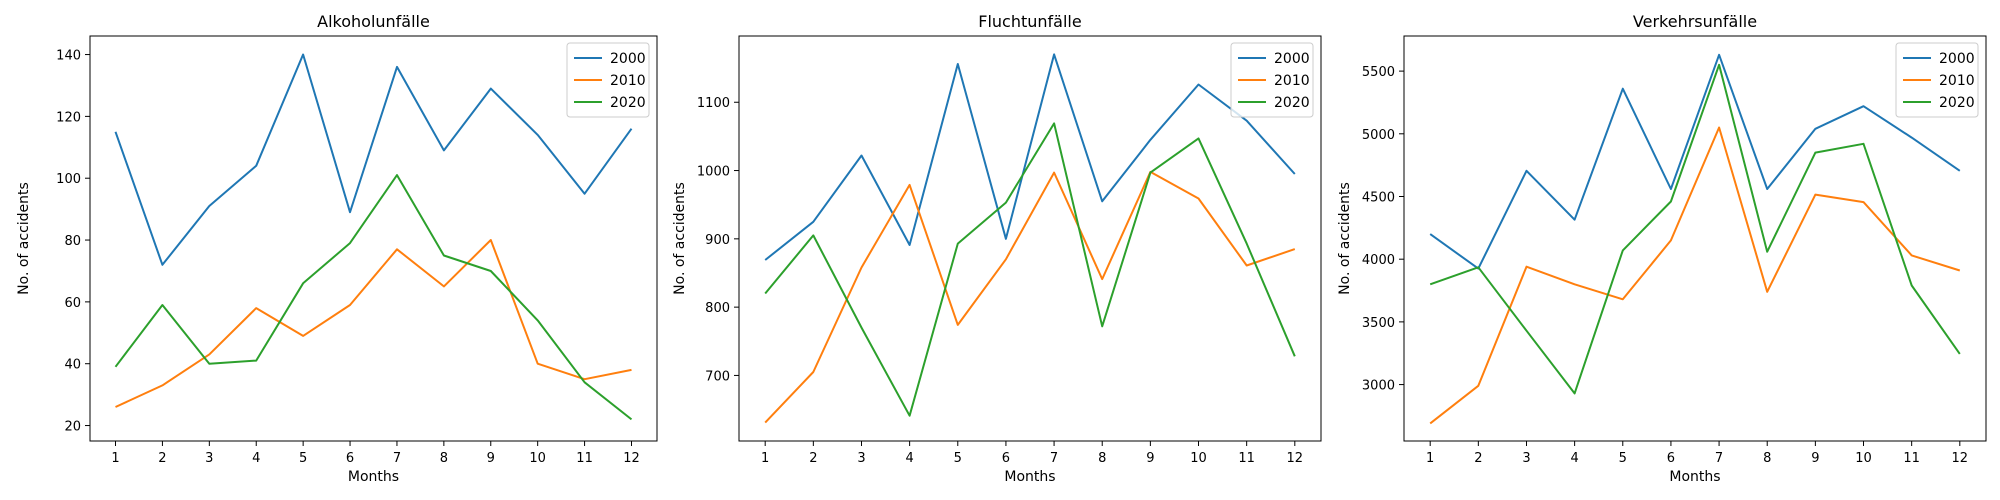 This screenshot has height=500, width=2000. What do you see at coordinates (1378, 135) in the screenshot?
I see `y-tick-label: 5000` at bounding box center [1378, 135].